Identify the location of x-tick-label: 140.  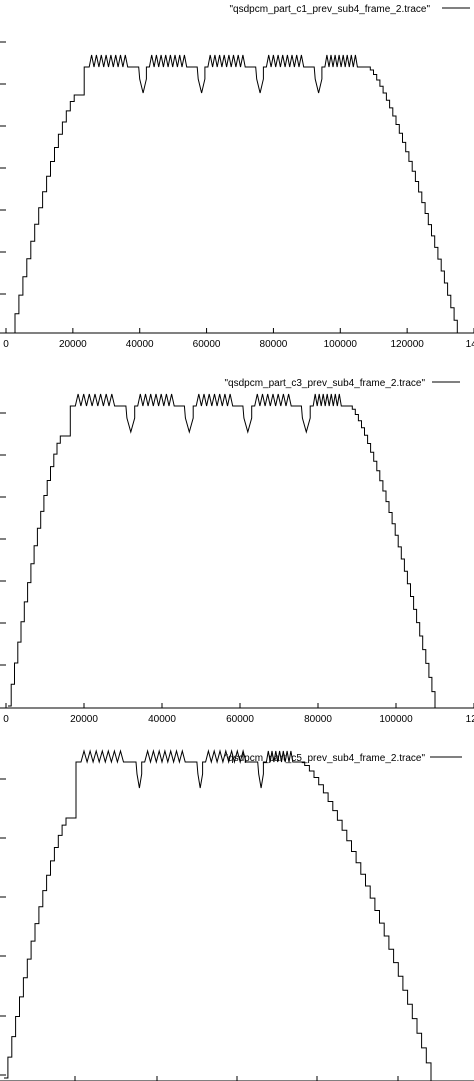
(470, 344).